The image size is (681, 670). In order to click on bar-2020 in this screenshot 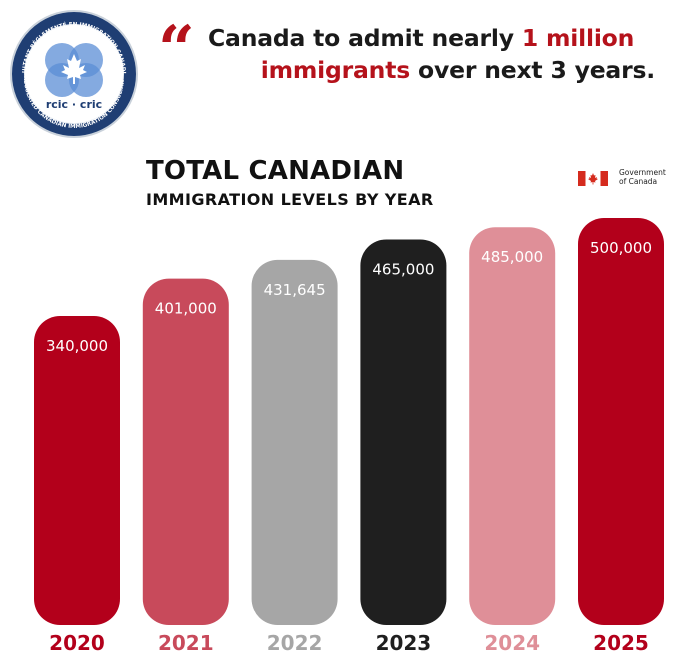, I will do `click(77, 470)`.